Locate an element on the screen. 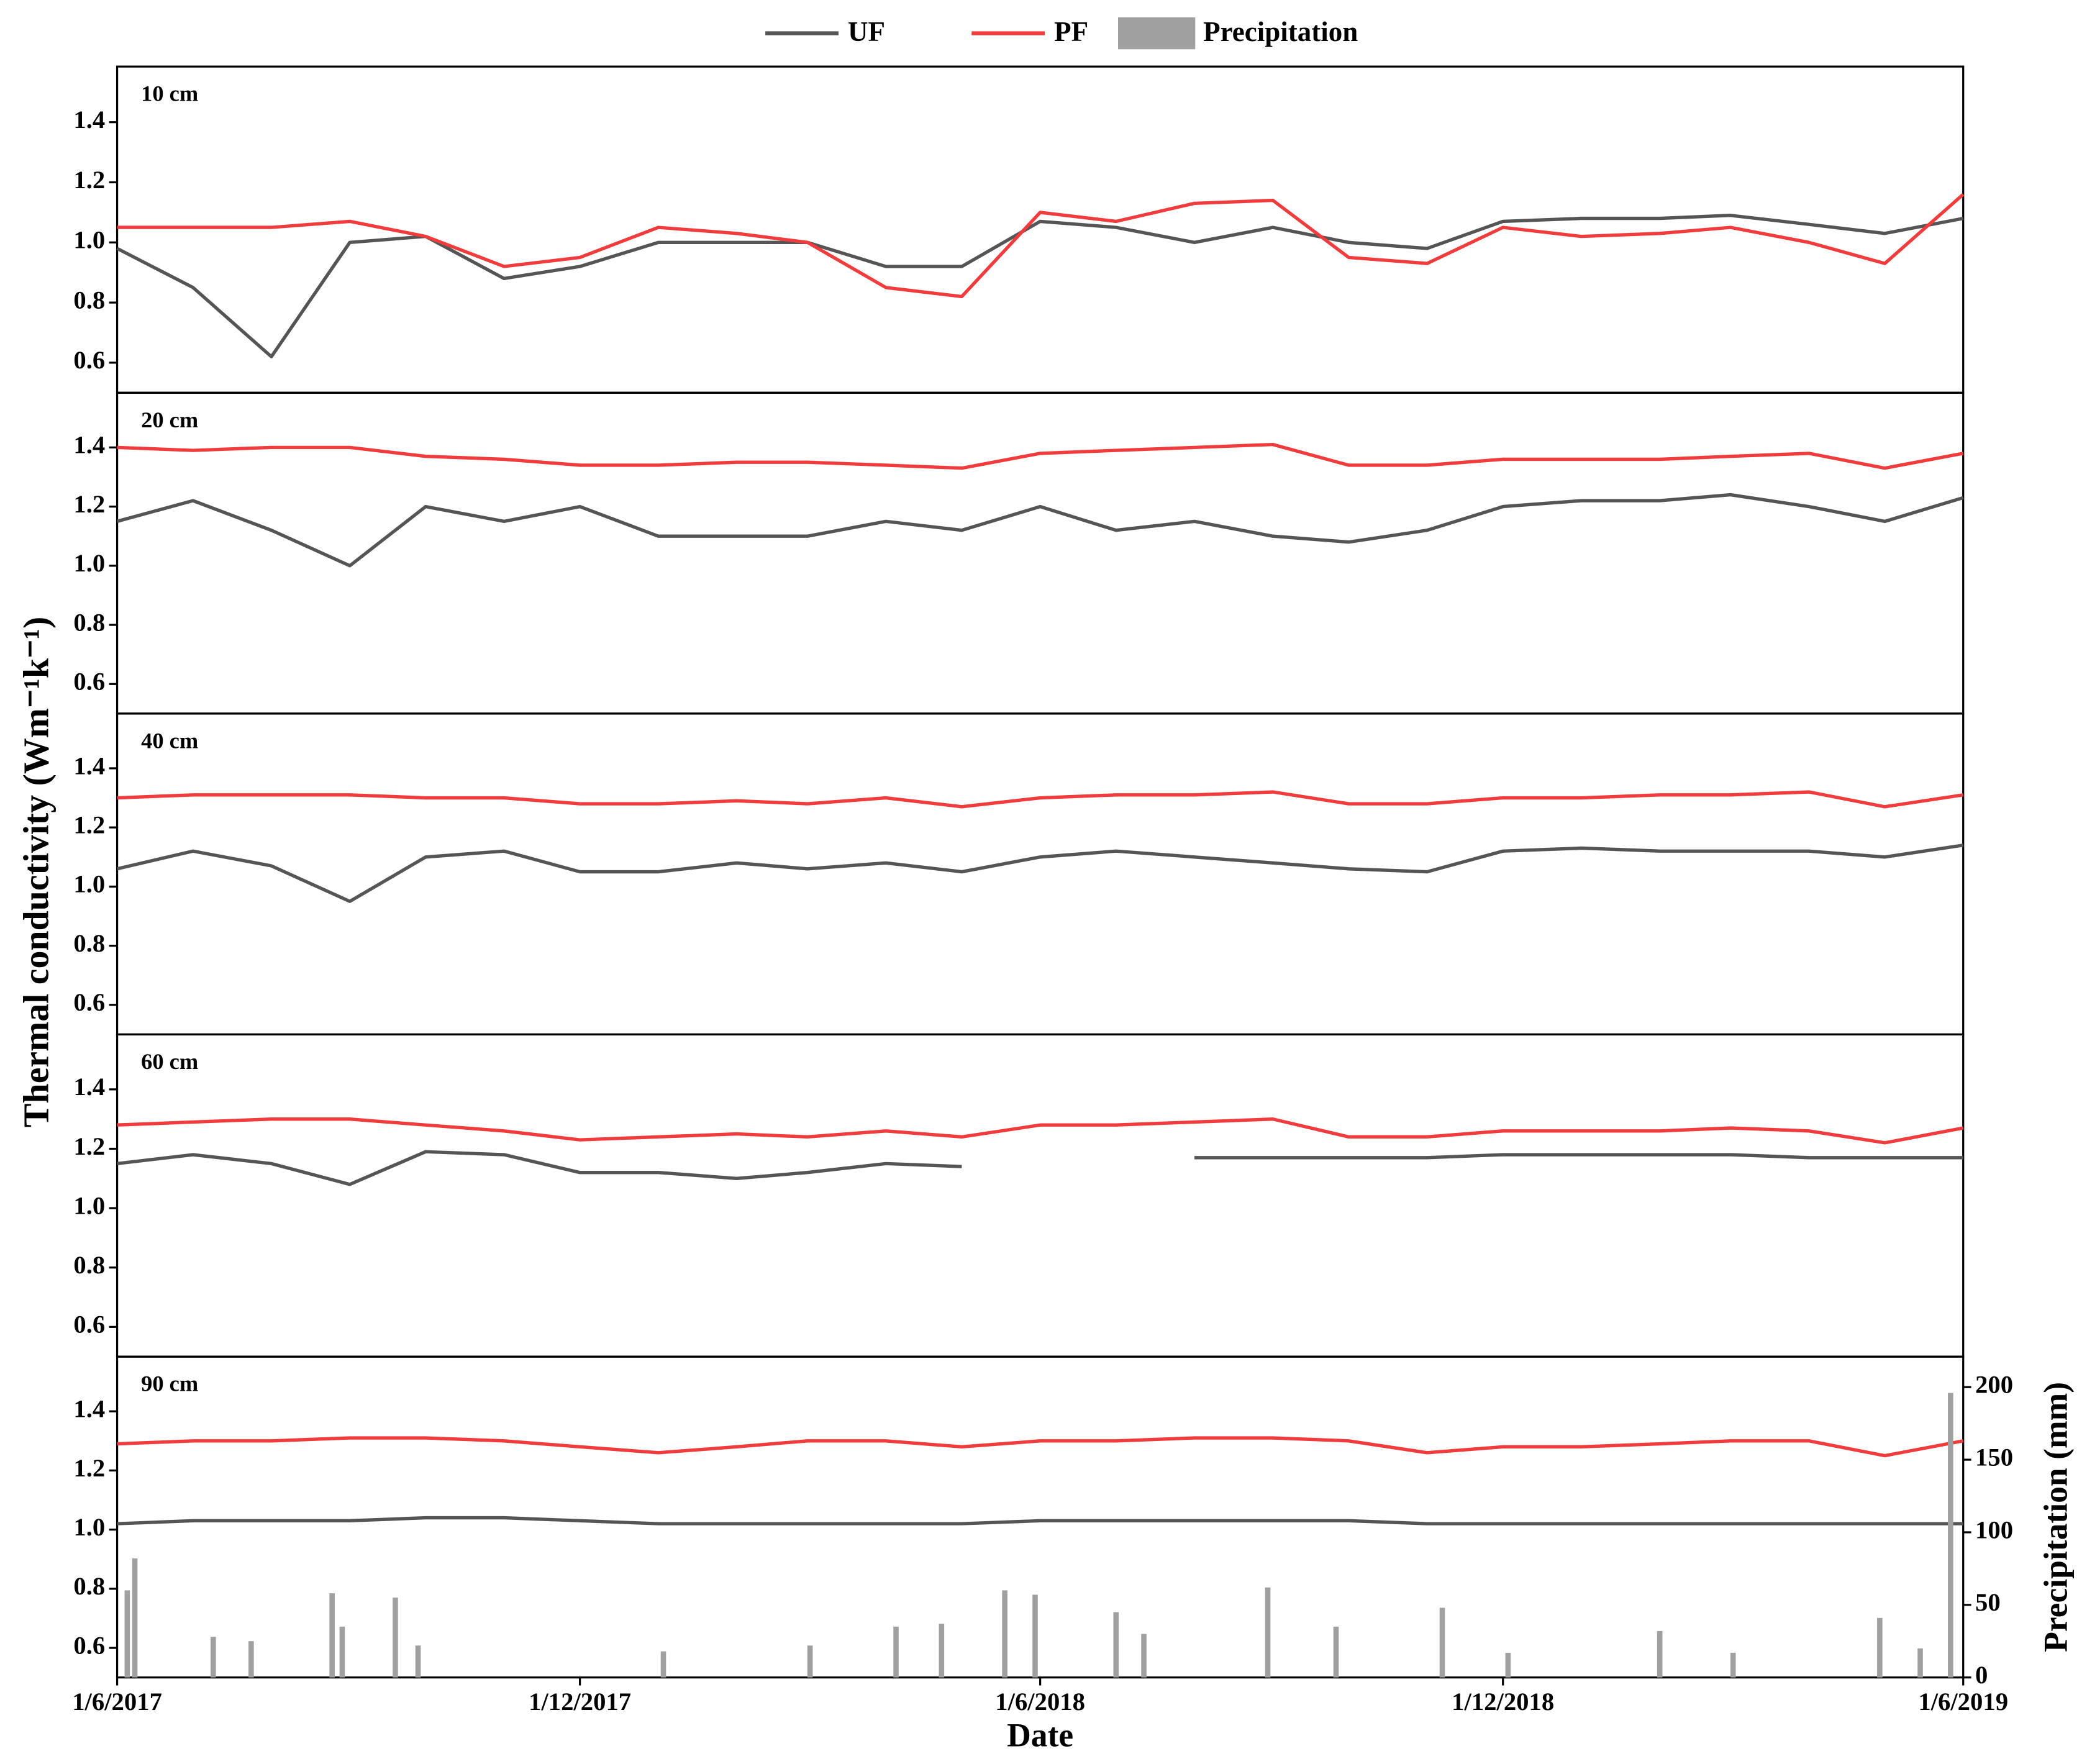  x-axis-label: Date is located at coordinates (1040, 1735).